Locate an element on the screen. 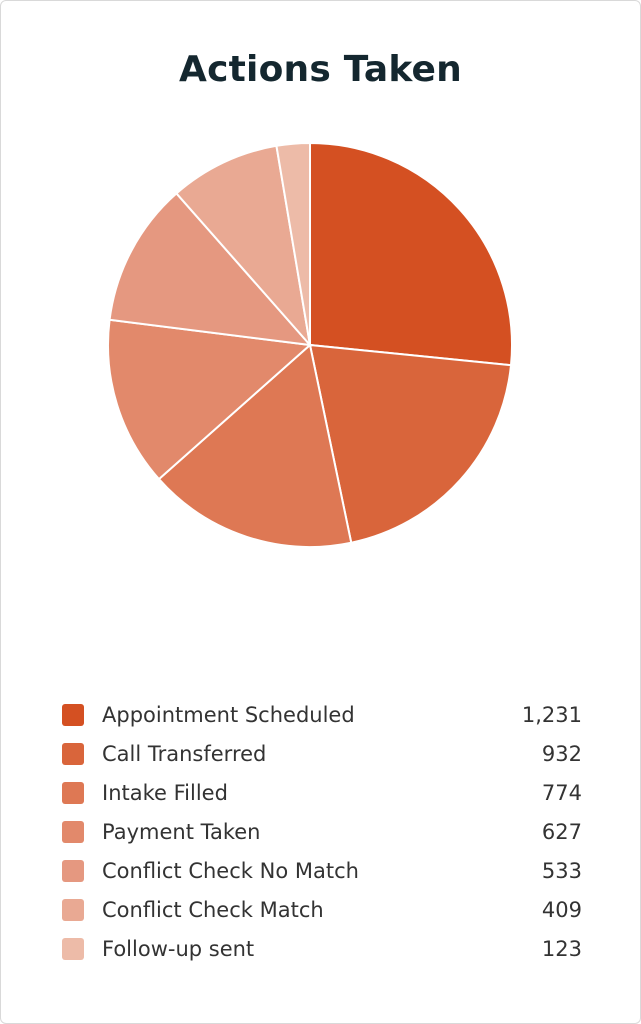  legend-label: Appointment Scheduled is located at coordinates (228, 714).